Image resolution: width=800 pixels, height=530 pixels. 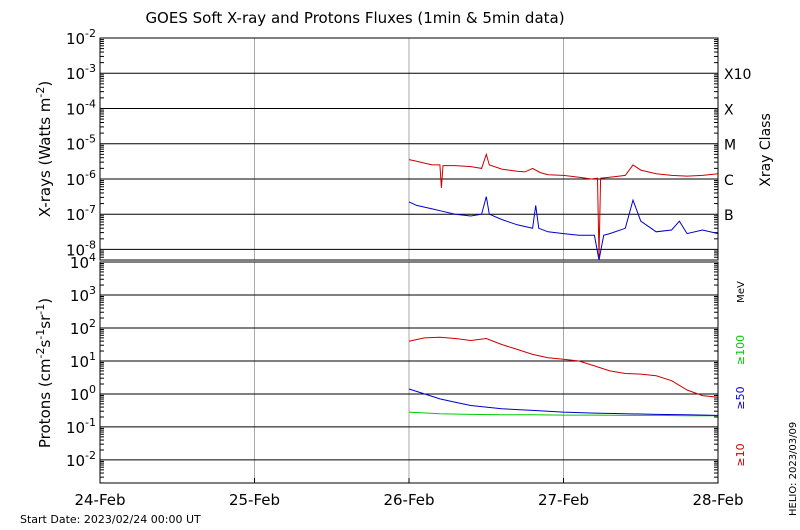 I want to click on y-tick-label: 10², so click(x=83, y=327).